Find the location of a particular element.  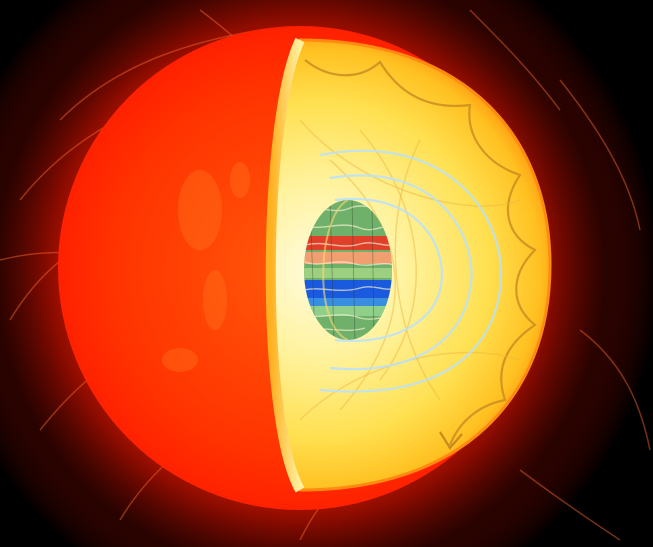

magnetic-field-lines is located at coordinates (411, 271).